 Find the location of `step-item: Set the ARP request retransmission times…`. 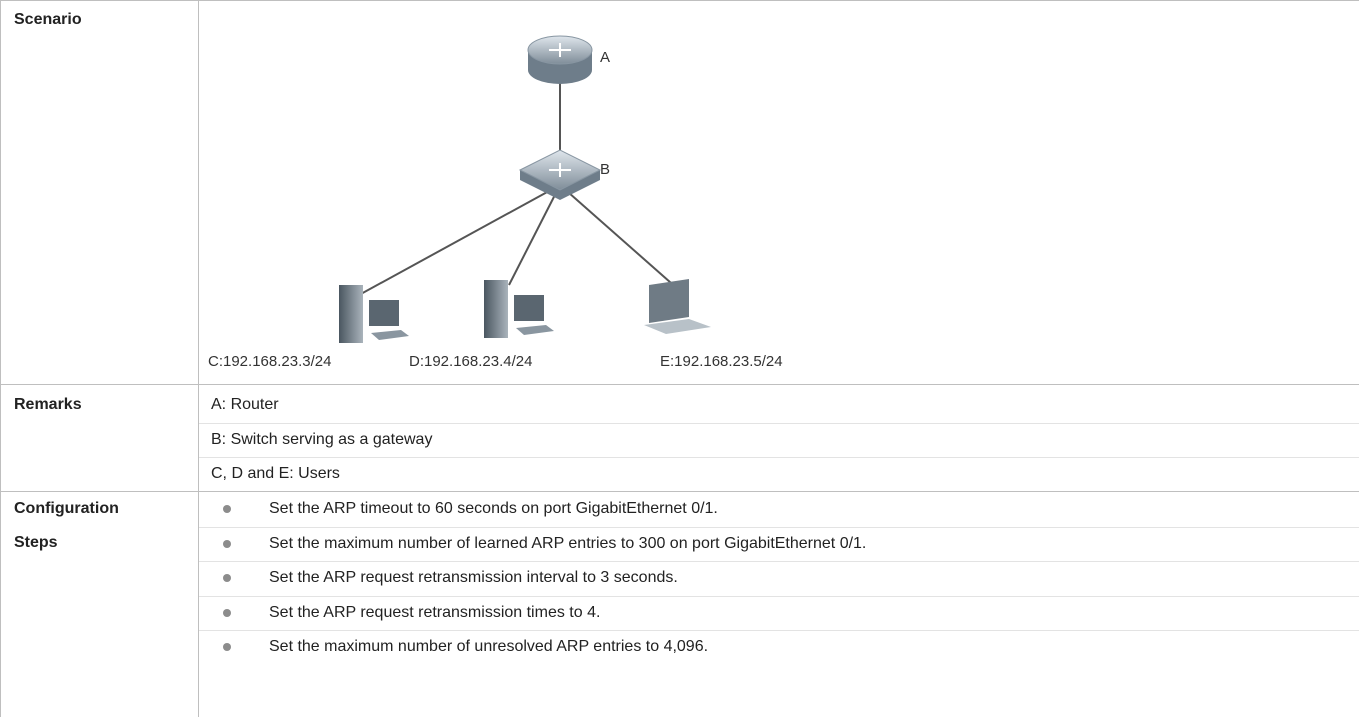

step-item: Set the ARP request retransmission times… is located at coordinates (435, 612).